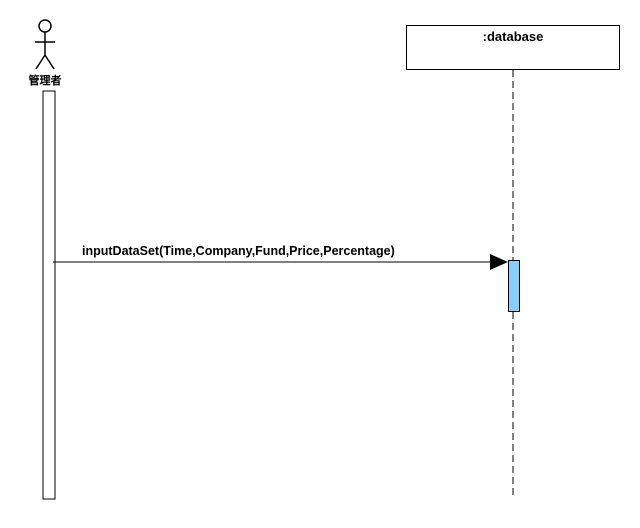  What do you see at coordinates (499, 262) in the screenshot?
I see `message-arrowhead-icon` at bounding box center [499, 262].